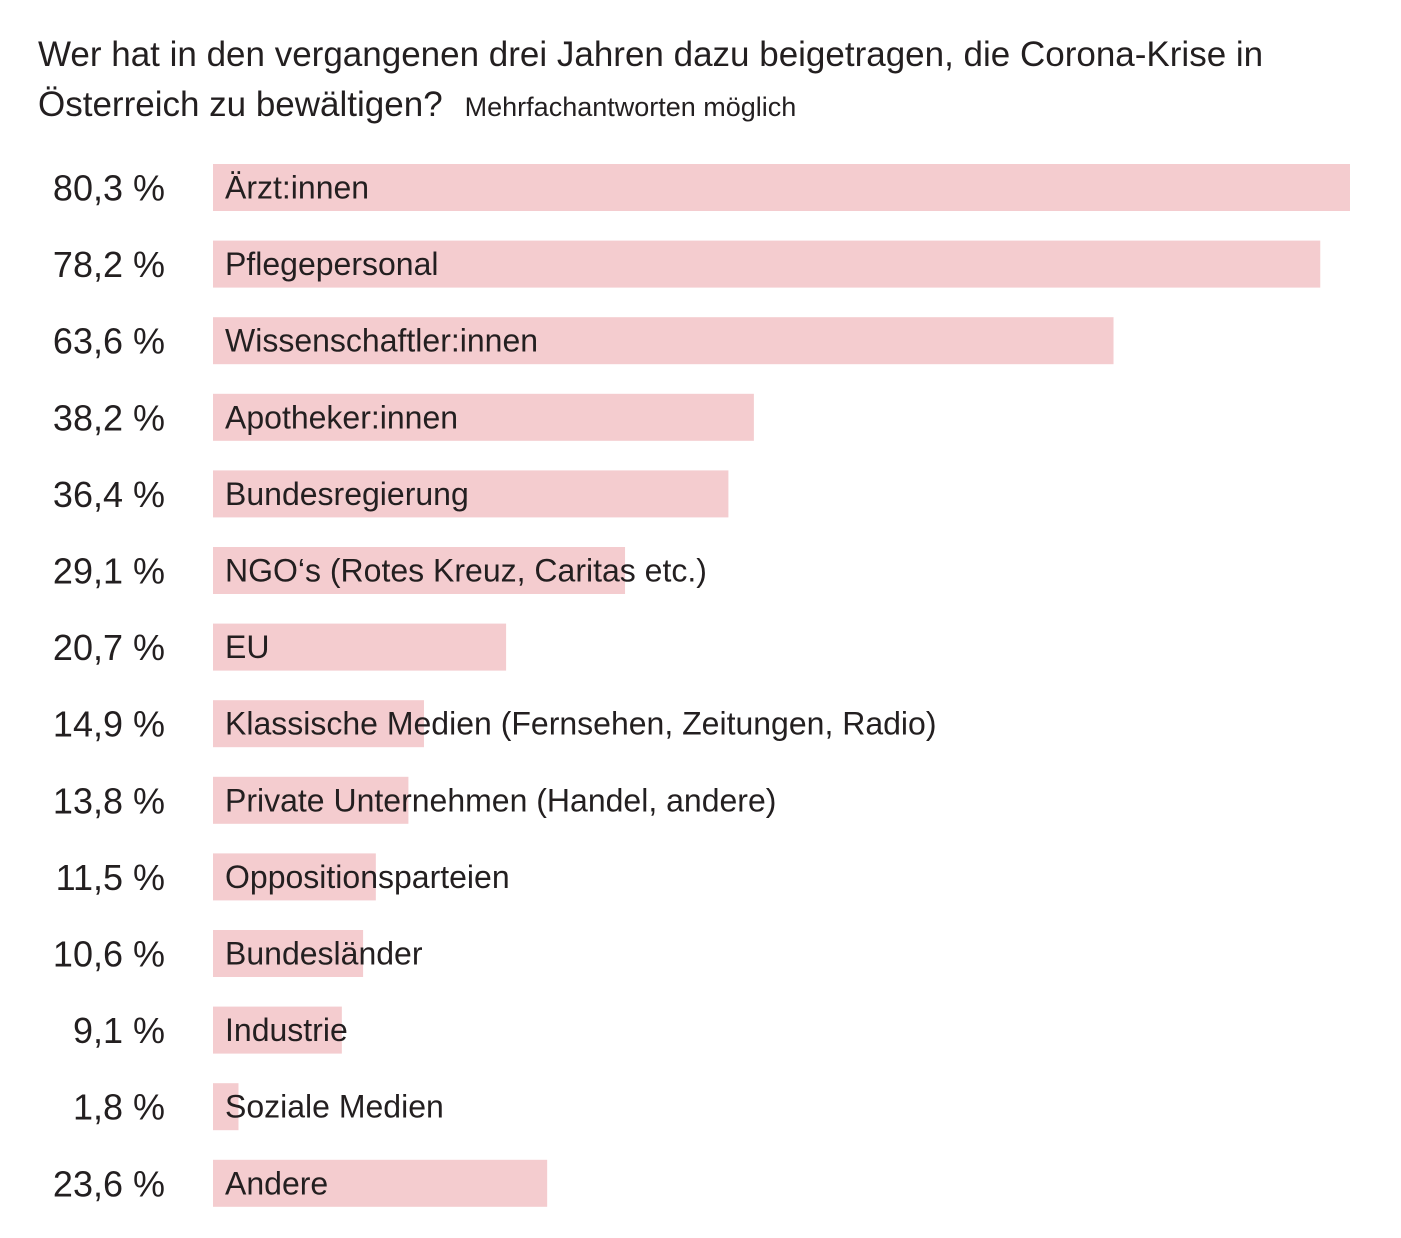 Image resolution: width=1401 pixels, height=1238 pixels. Describe the element at coordinates (109, 417) in the screenshot. I see `value-label-3: 38,2 %` at that location.